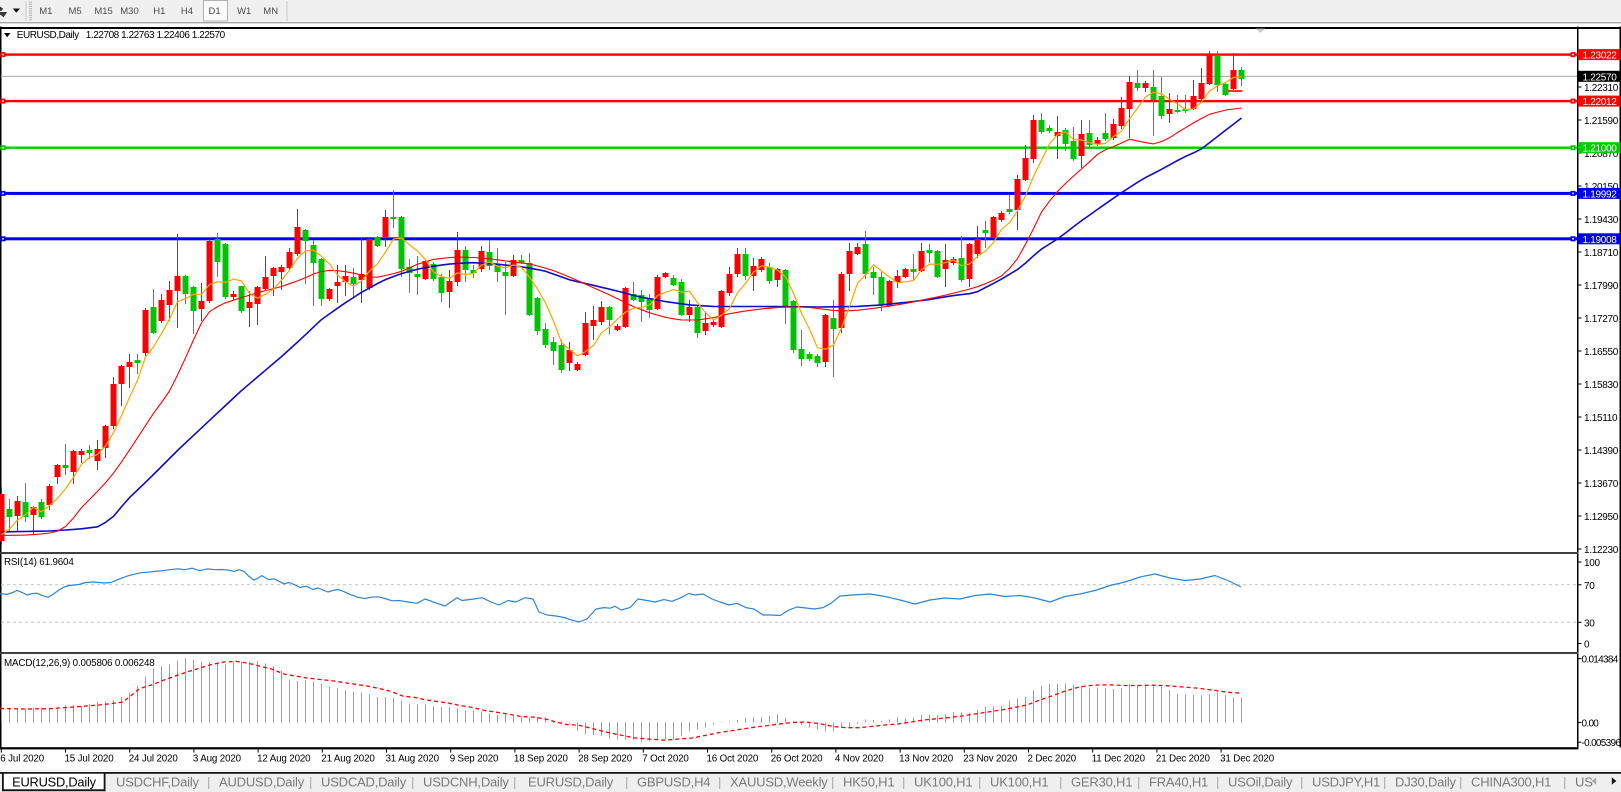  Describe the element at coordinates (1426, 782) in the screenshot. I see `svg-text: DJ30,Daily` at that location.